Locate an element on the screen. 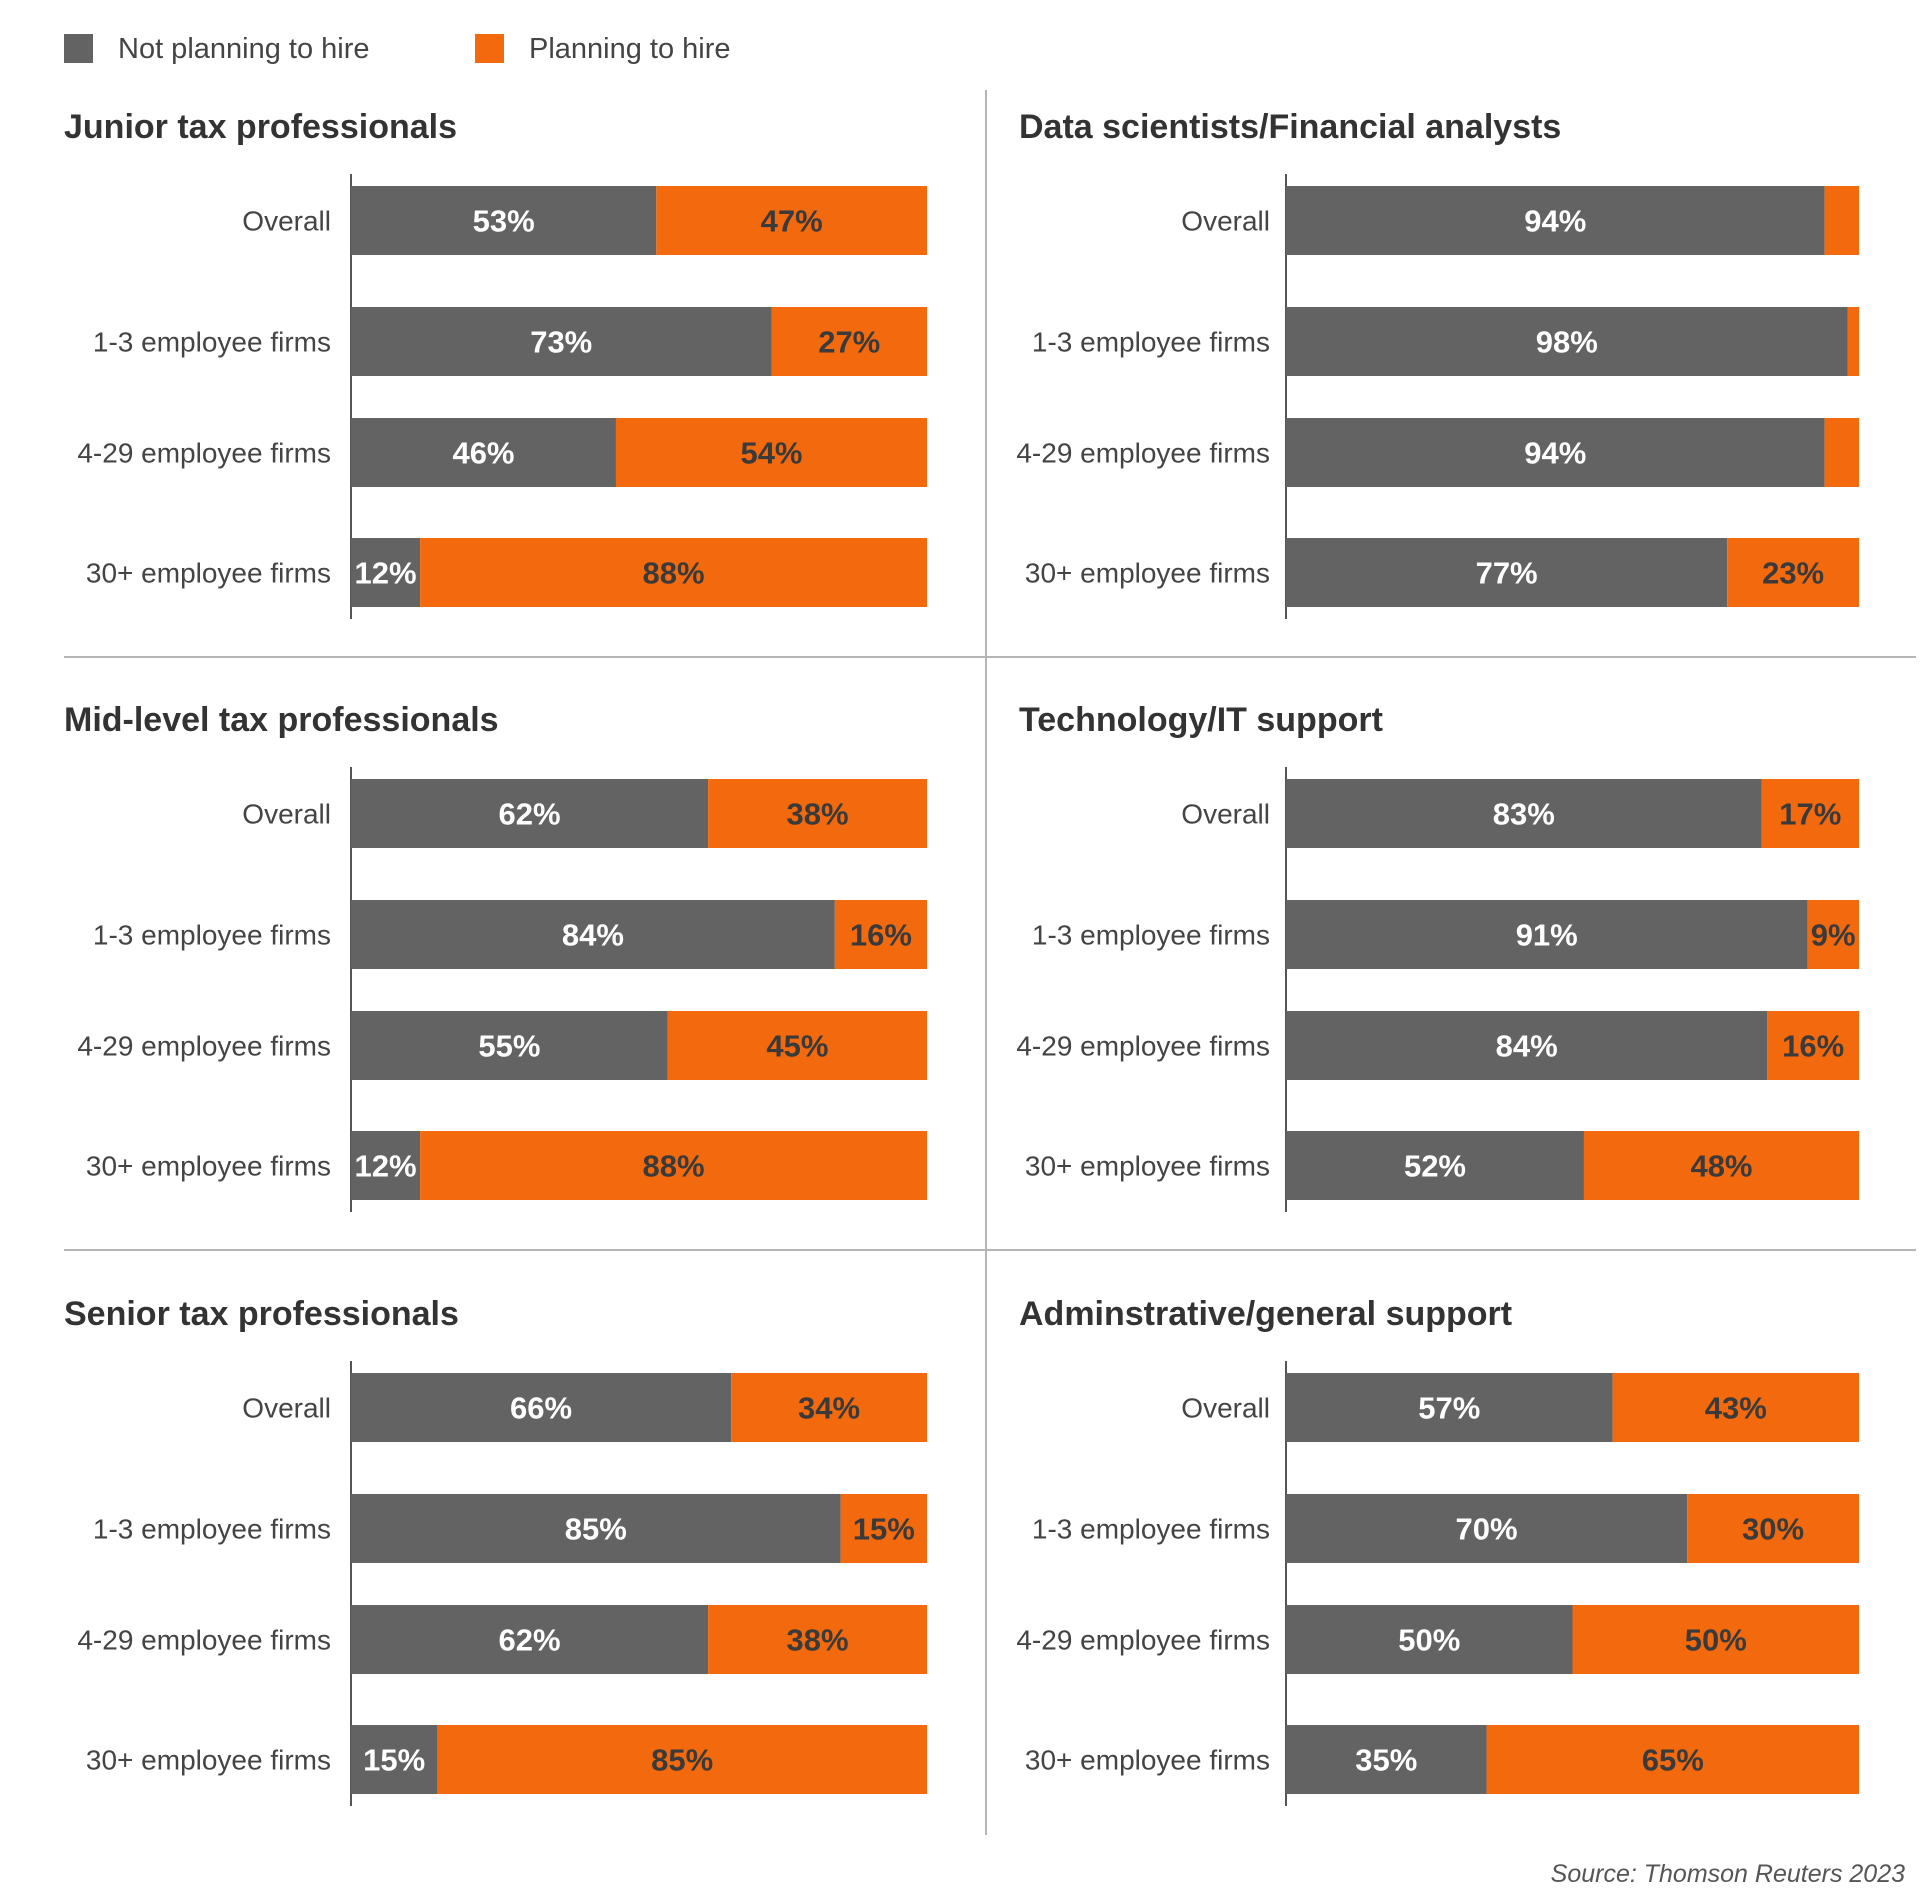 The width and height of the screenshot is (1920, 1901). data-label: 91% is located at coordinates (1547, 935).